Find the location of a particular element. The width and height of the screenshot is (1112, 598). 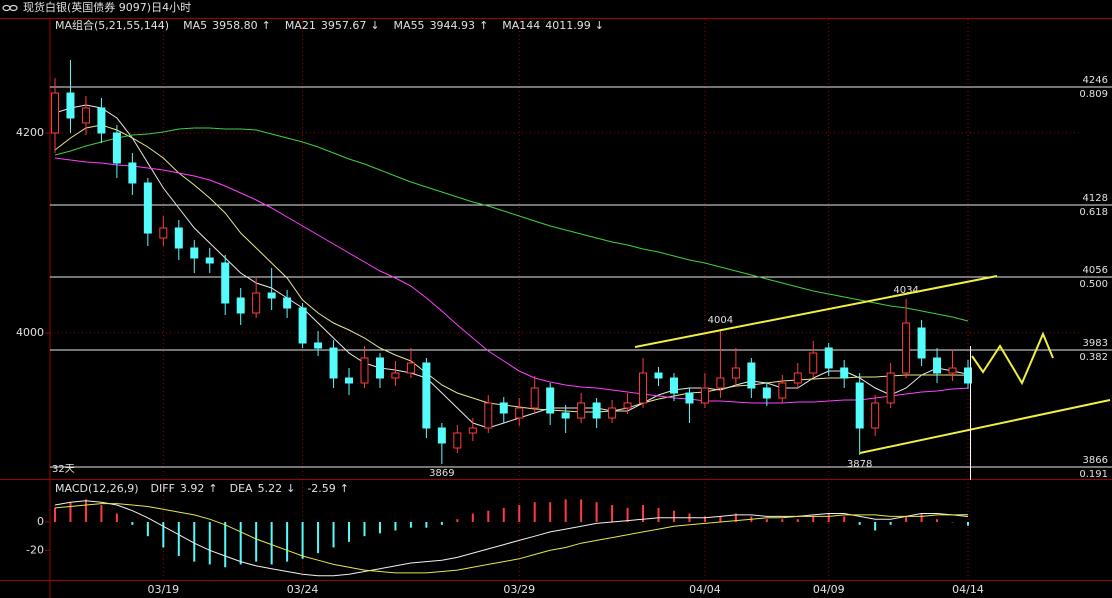

y-tick-label: -20 is located at coordinates (35, 549).